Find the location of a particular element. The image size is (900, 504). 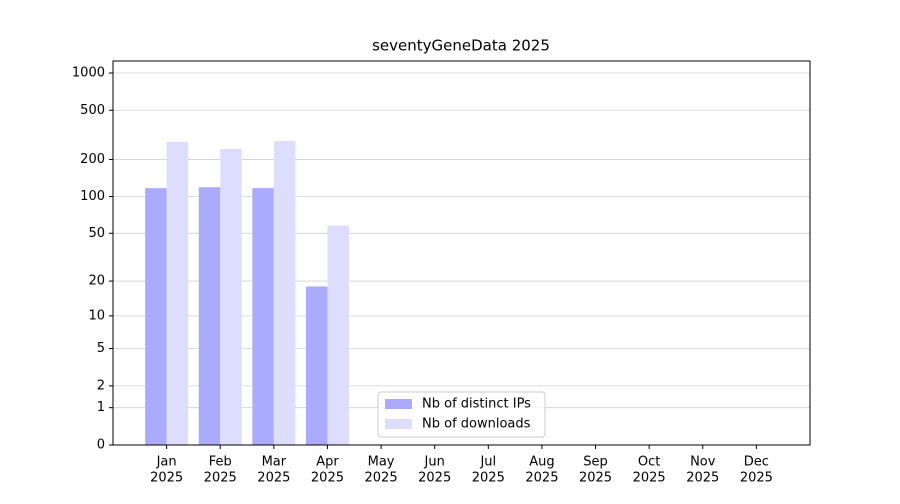

y-tick-label: 0 is located at coordinates (101, 445).